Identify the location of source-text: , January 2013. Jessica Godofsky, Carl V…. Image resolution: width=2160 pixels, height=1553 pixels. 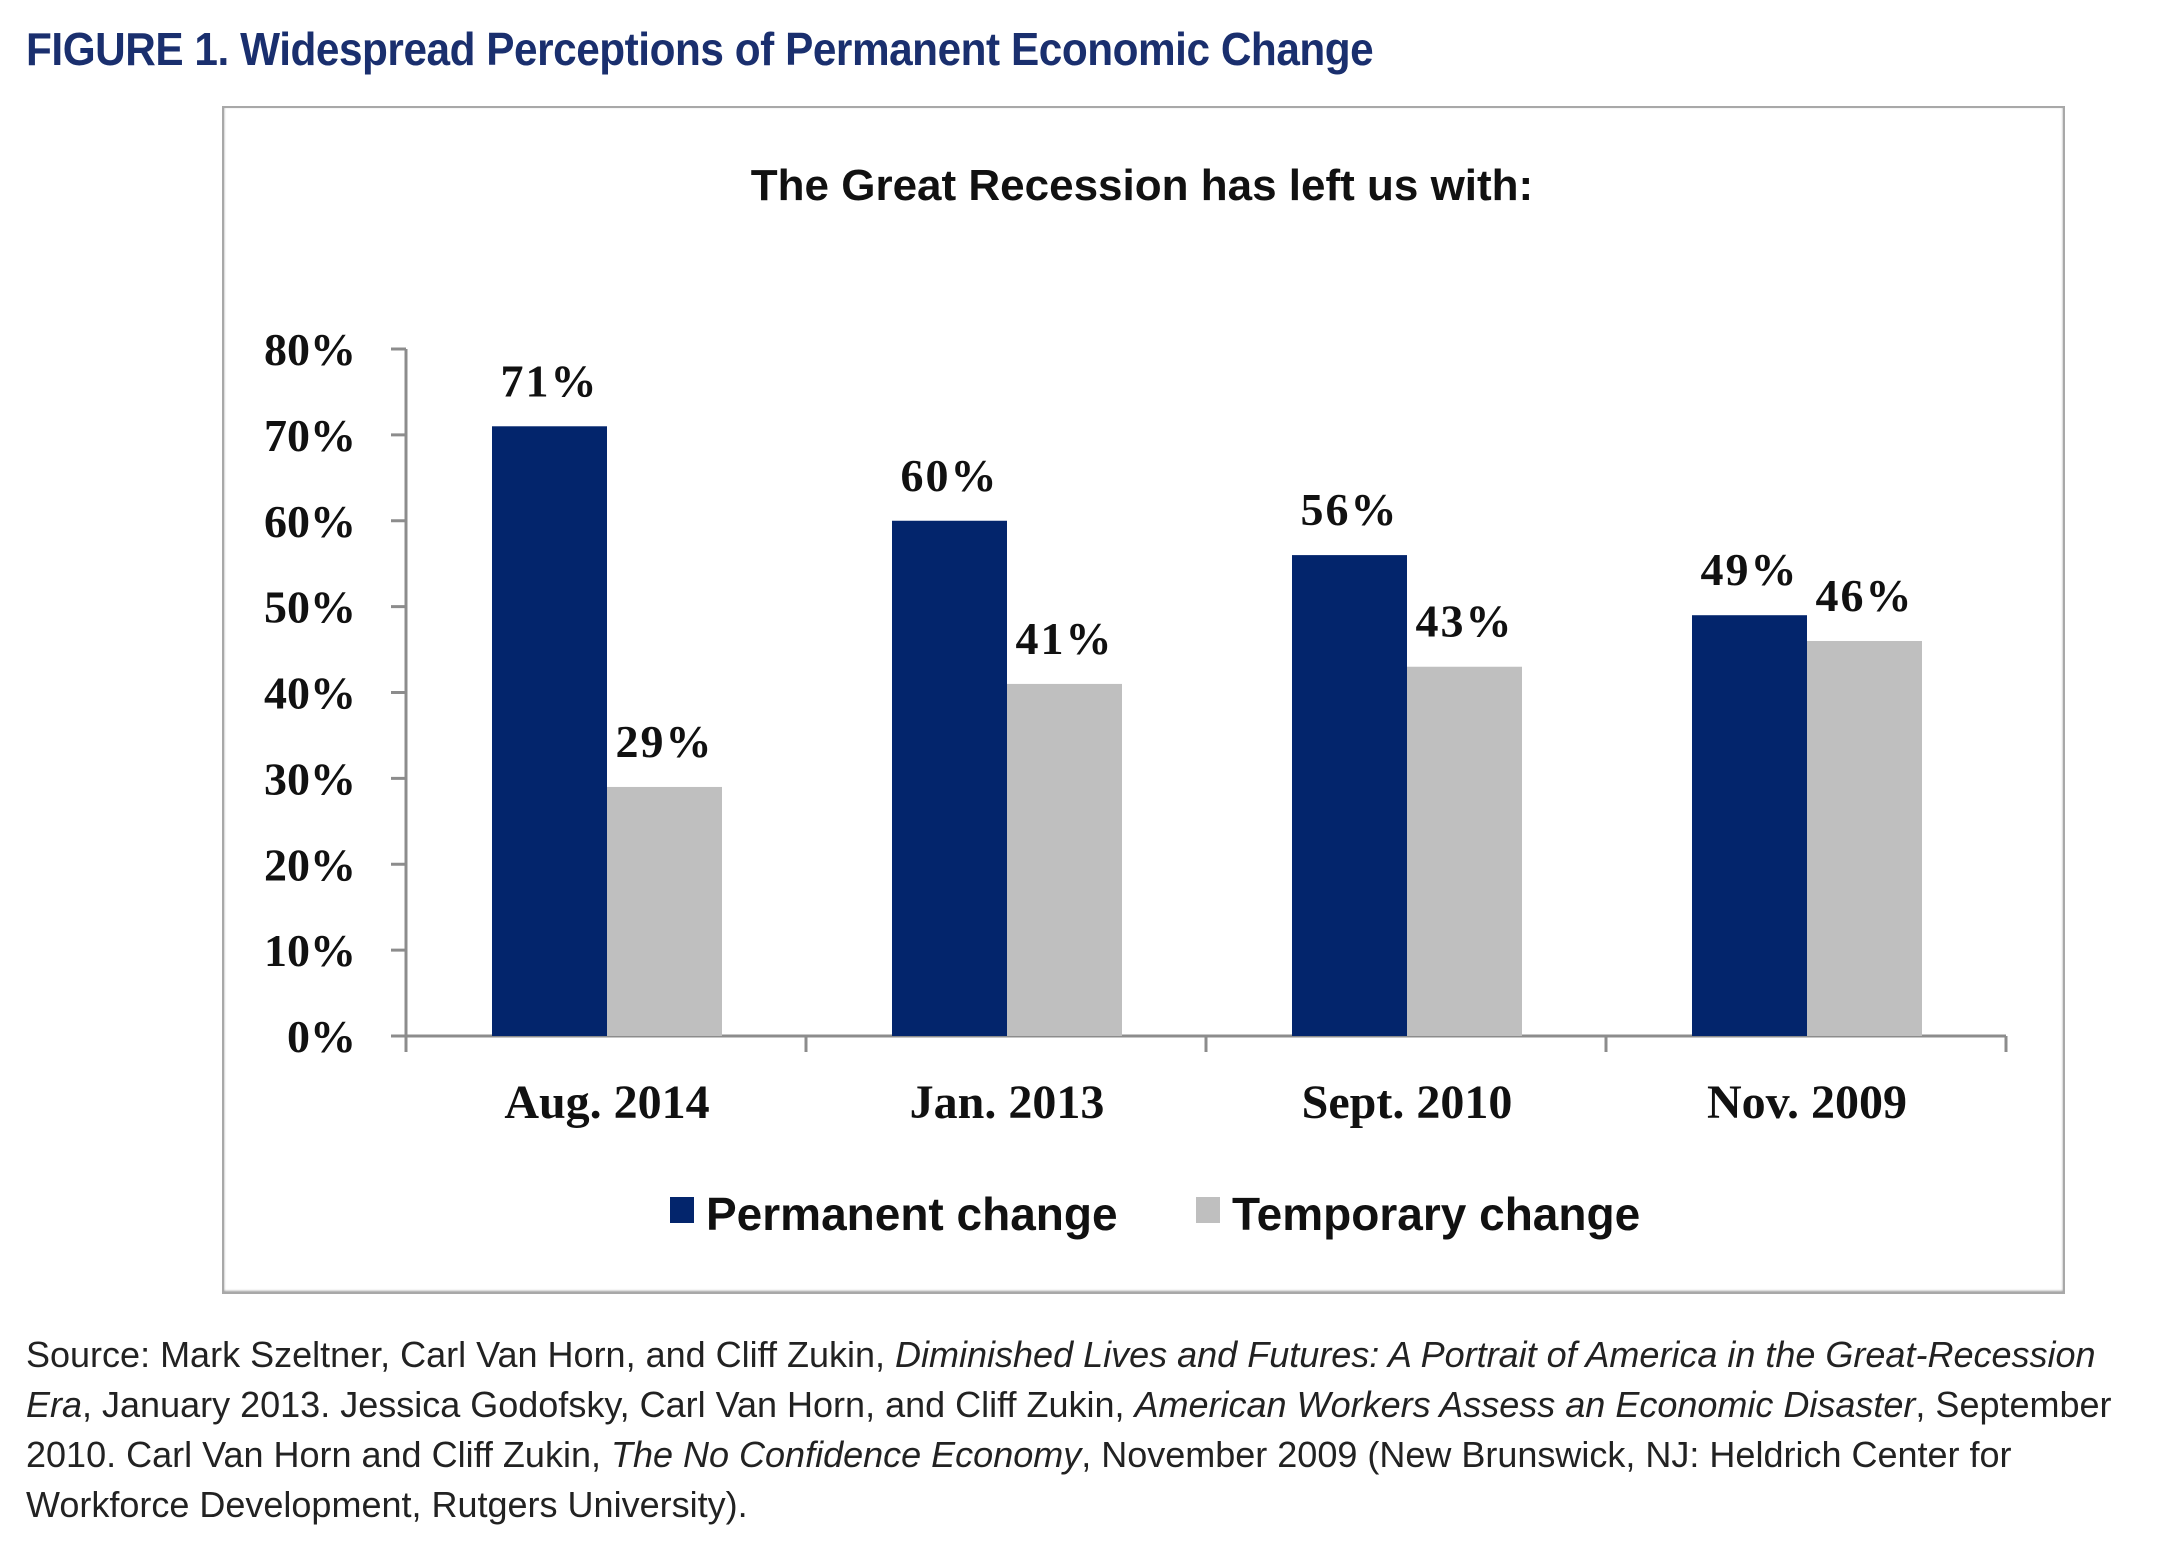
(608, 1404).